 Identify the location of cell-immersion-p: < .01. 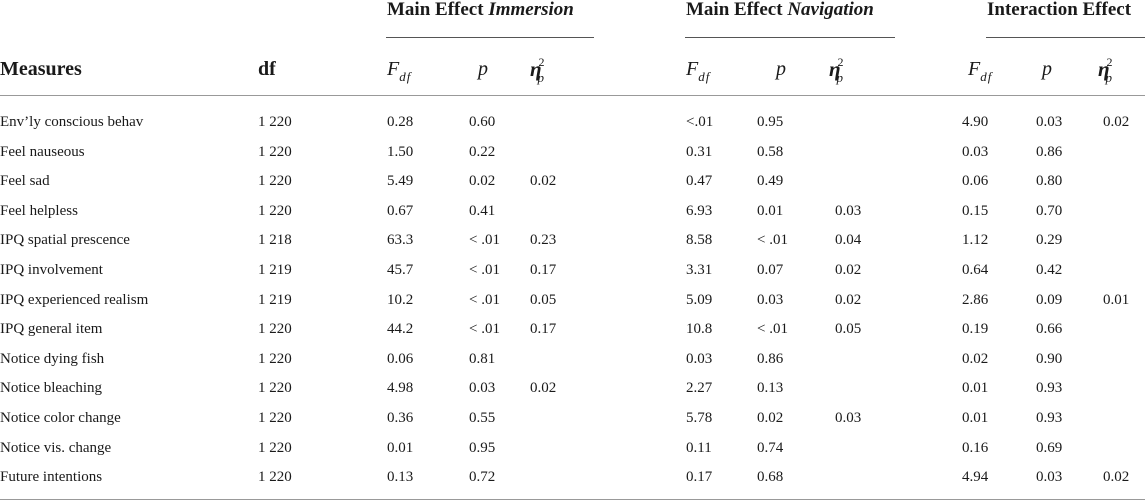
(484, 240).